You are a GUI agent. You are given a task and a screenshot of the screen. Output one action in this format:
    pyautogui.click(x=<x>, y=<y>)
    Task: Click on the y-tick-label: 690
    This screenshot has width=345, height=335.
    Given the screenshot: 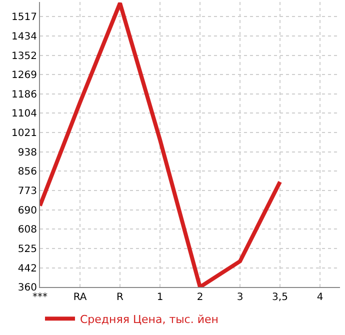 What is the action you would take?
    pyautogui.click(x=27, y=210)
    